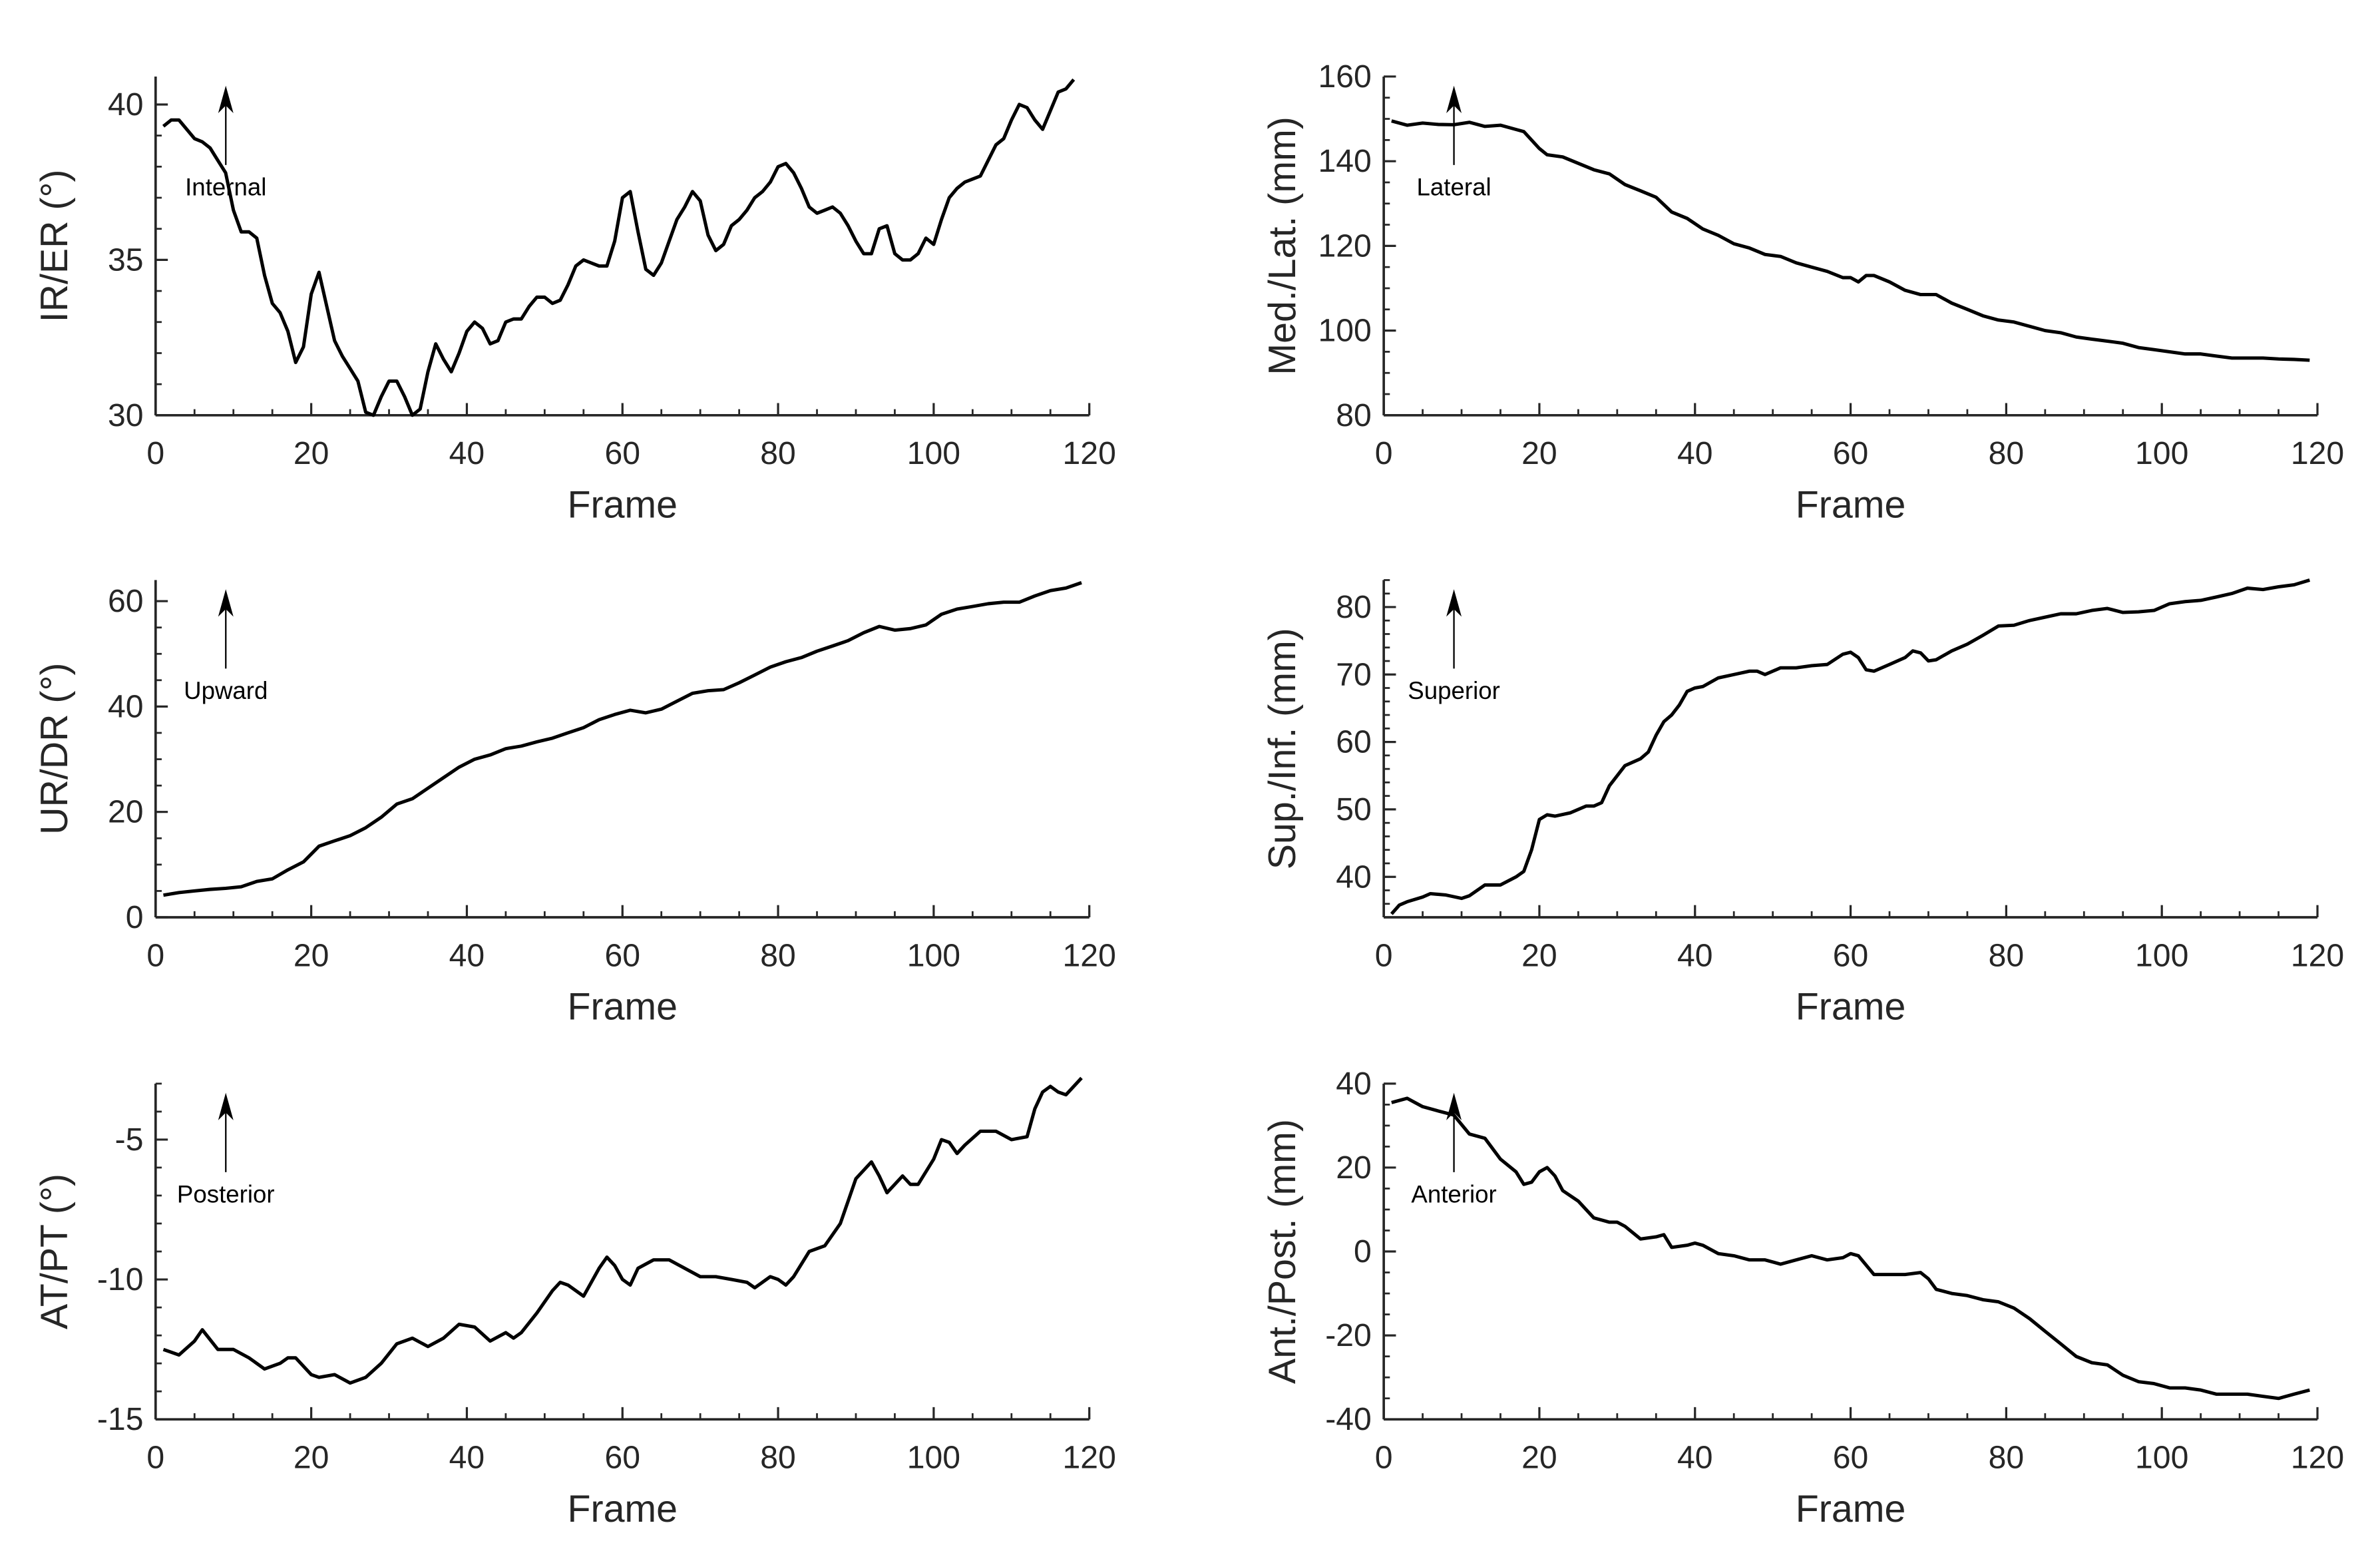 This screenshot has width=2380, height=1563. I want to click on direction-annotation: Internal, so click(225, 187).